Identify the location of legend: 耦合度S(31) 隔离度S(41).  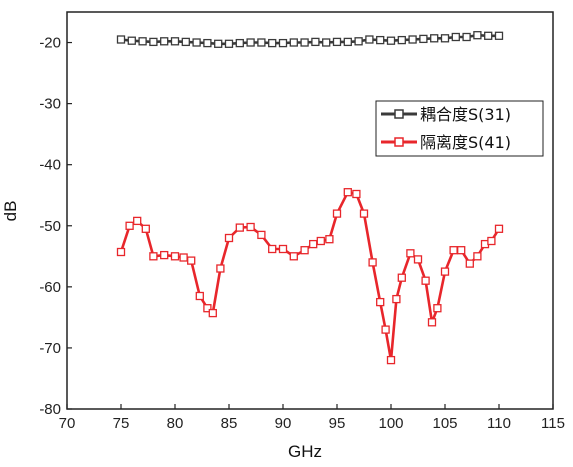
(459, 128).